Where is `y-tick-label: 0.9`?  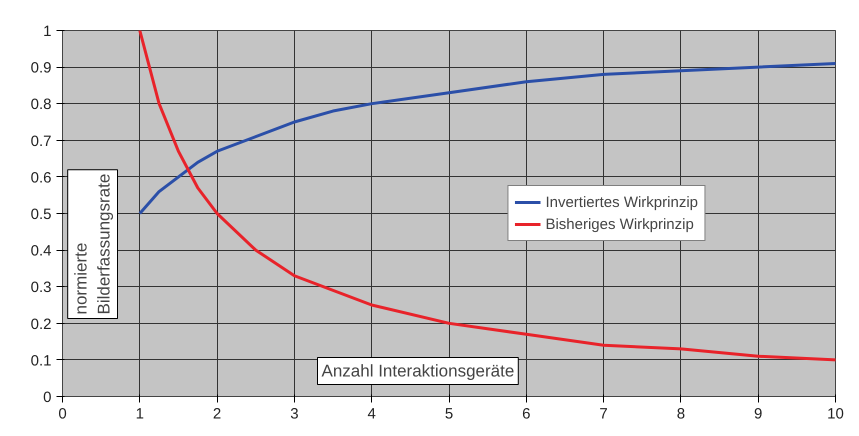
y-tick-label: 0.9 is located at coordinates (41, 68).